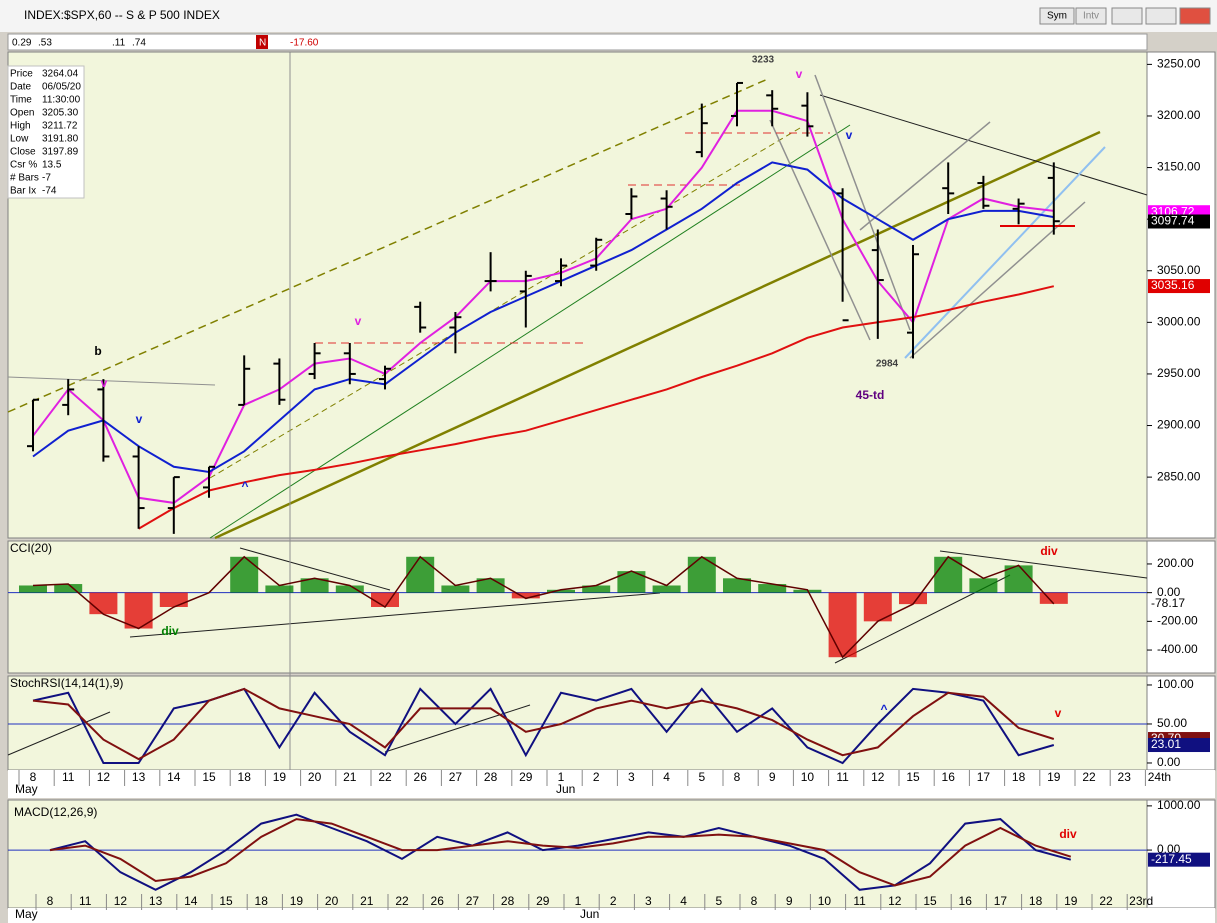 Image resolution: width=1217 pixels, height=923 pixels. What do you see at coordinates (1161, 16) in the screenshot?
I see `maximize-button` at bounding box center [1161, 16].